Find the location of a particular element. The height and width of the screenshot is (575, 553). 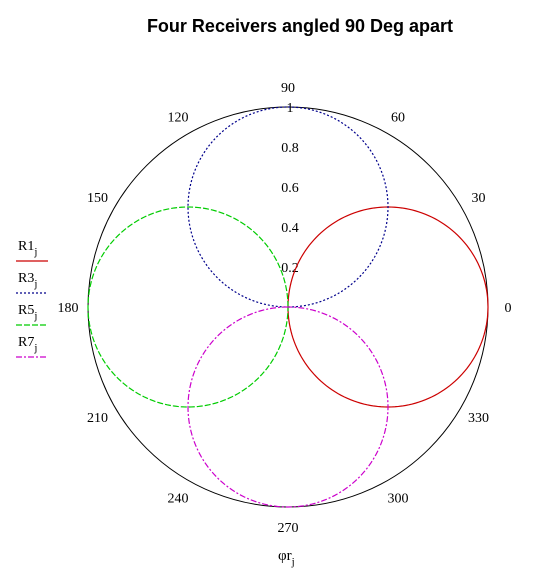

legend-label-r5: R5j is located at coordinates (27, 312).